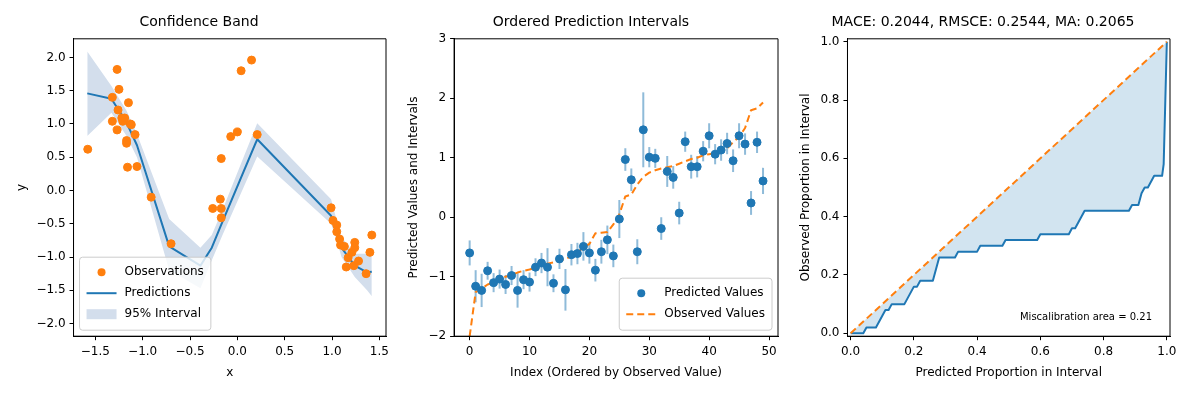 Image resolution: width=1193 pixels, height=395 pixels. Describe the element at coordinates (1040, 350) in the screenshot. I see `x-tick-label: 0.6` at that location.